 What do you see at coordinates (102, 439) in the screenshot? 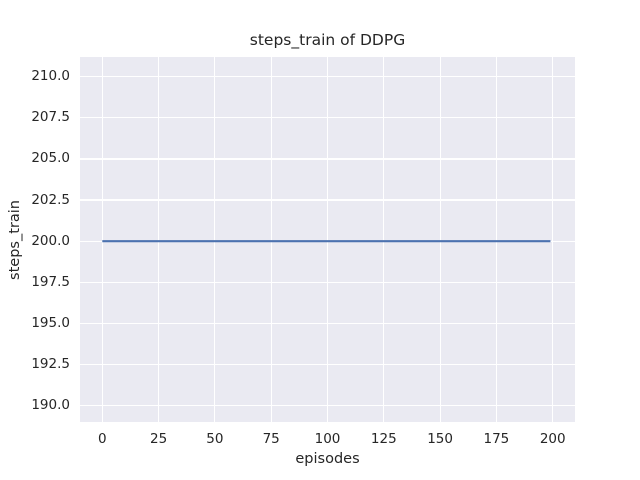
I see `x-tick-label: 0` at bounding box center [102, 439].